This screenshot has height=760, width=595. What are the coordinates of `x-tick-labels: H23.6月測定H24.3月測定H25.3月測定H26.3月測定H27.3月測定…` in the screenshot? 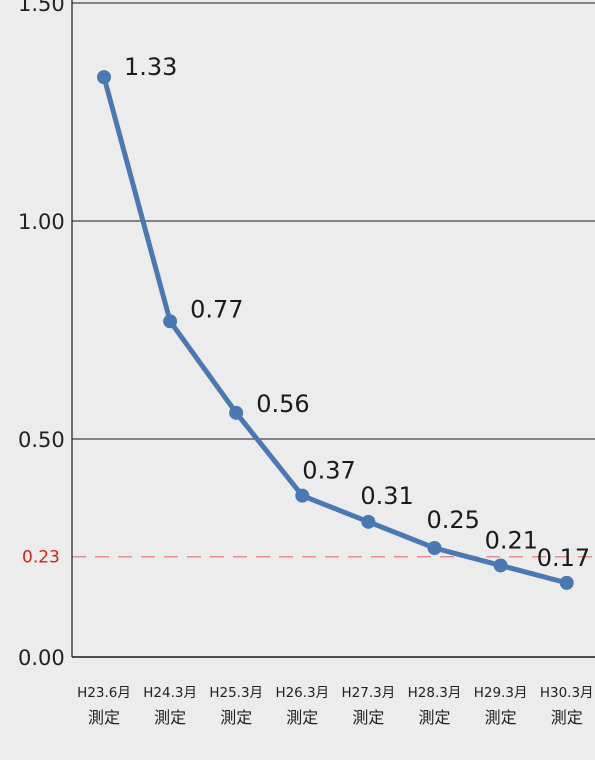 It's located at (335, 706).